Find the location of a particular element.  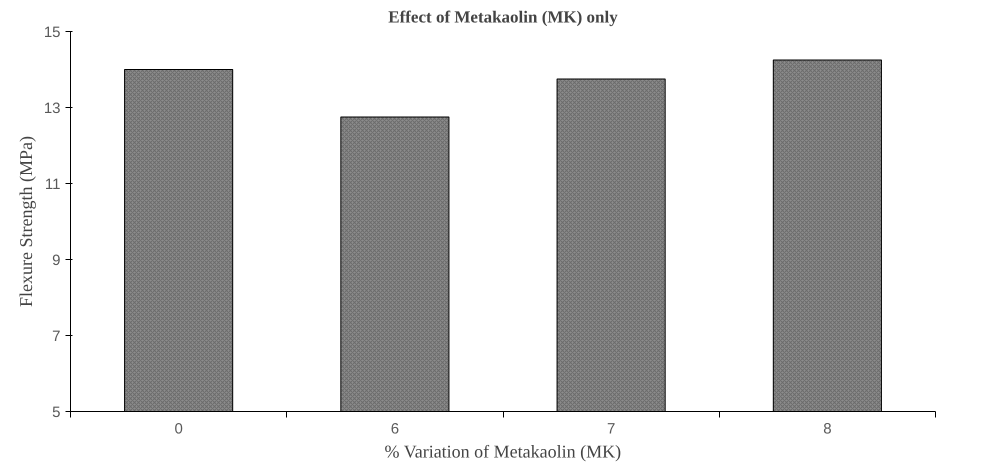

x-tick-label: 7 is located at coordinates (611, 429).